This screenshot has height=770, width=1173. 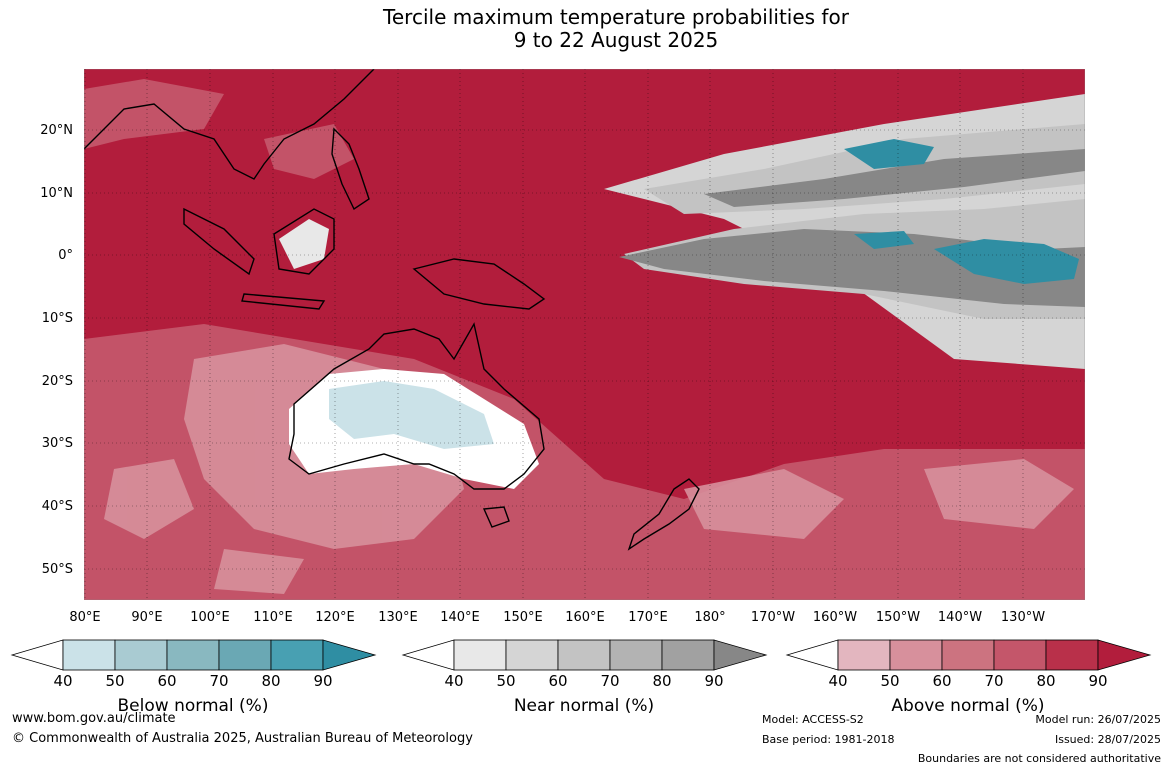 I want to click on lat-label-20n: 20°N, so click(x=56, y=130).